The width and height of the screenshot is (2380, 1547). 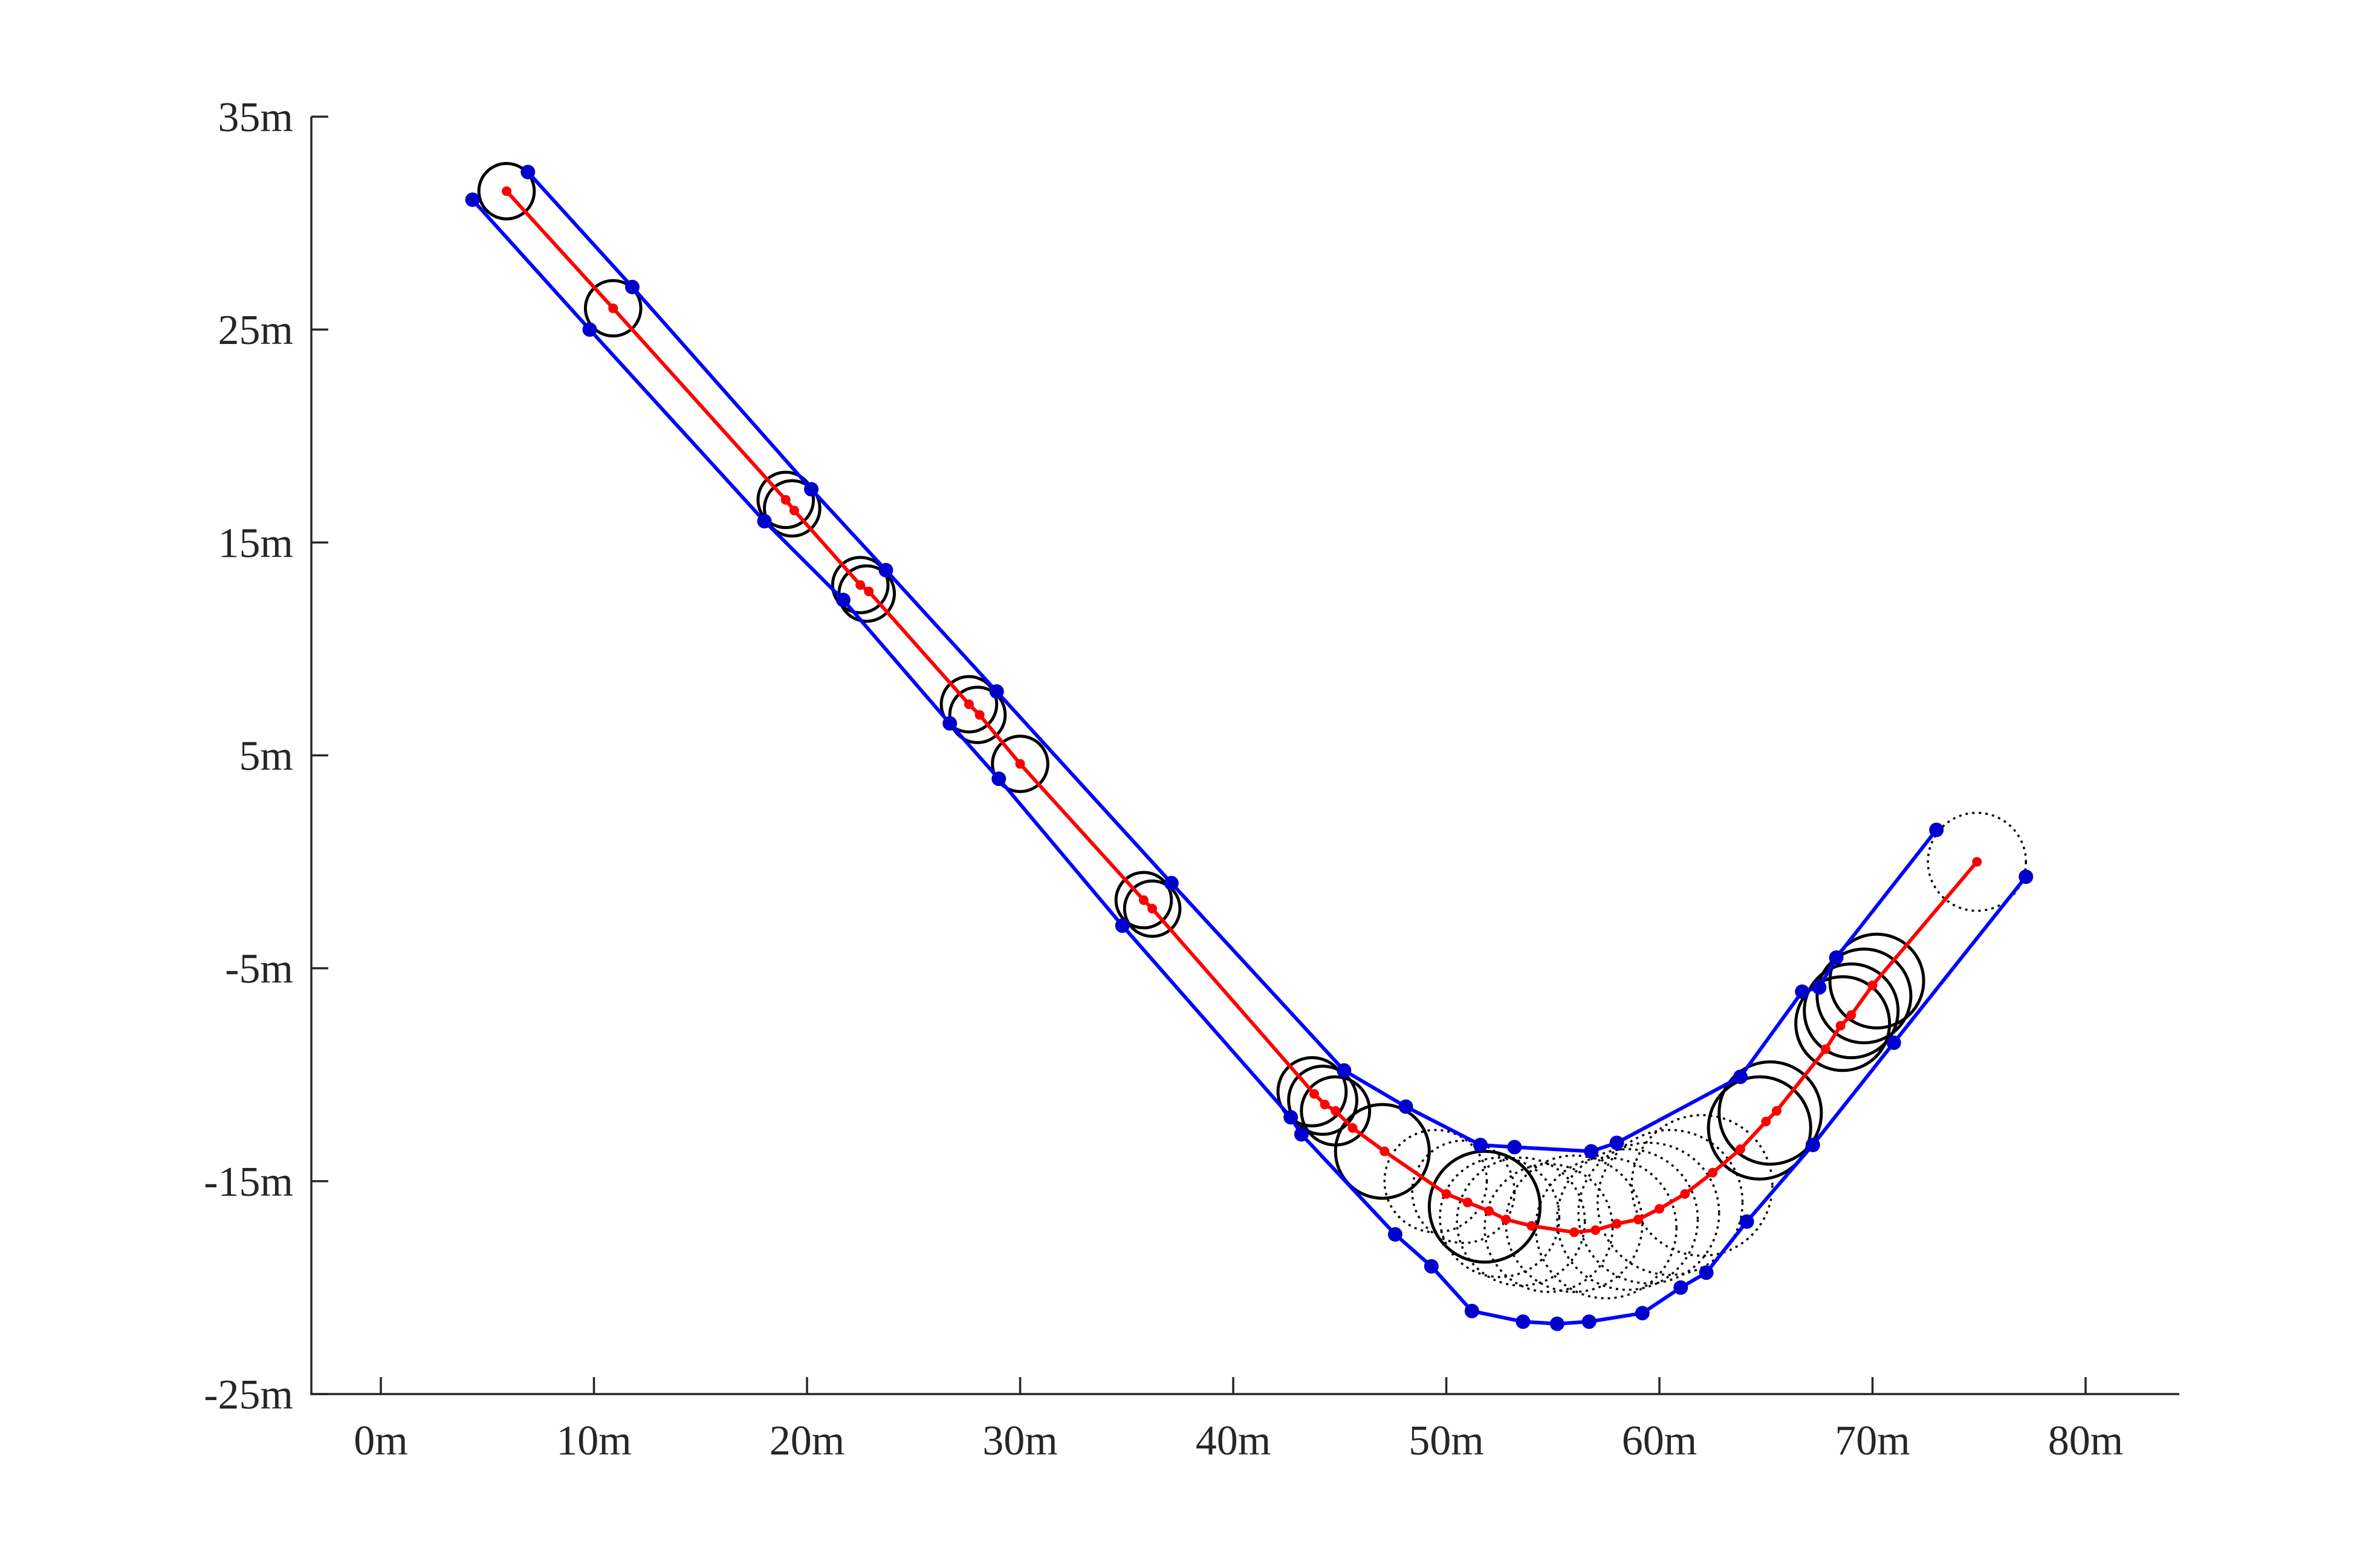 I want to click on x-tick-label: 0m, so click(x=380, y=1441).